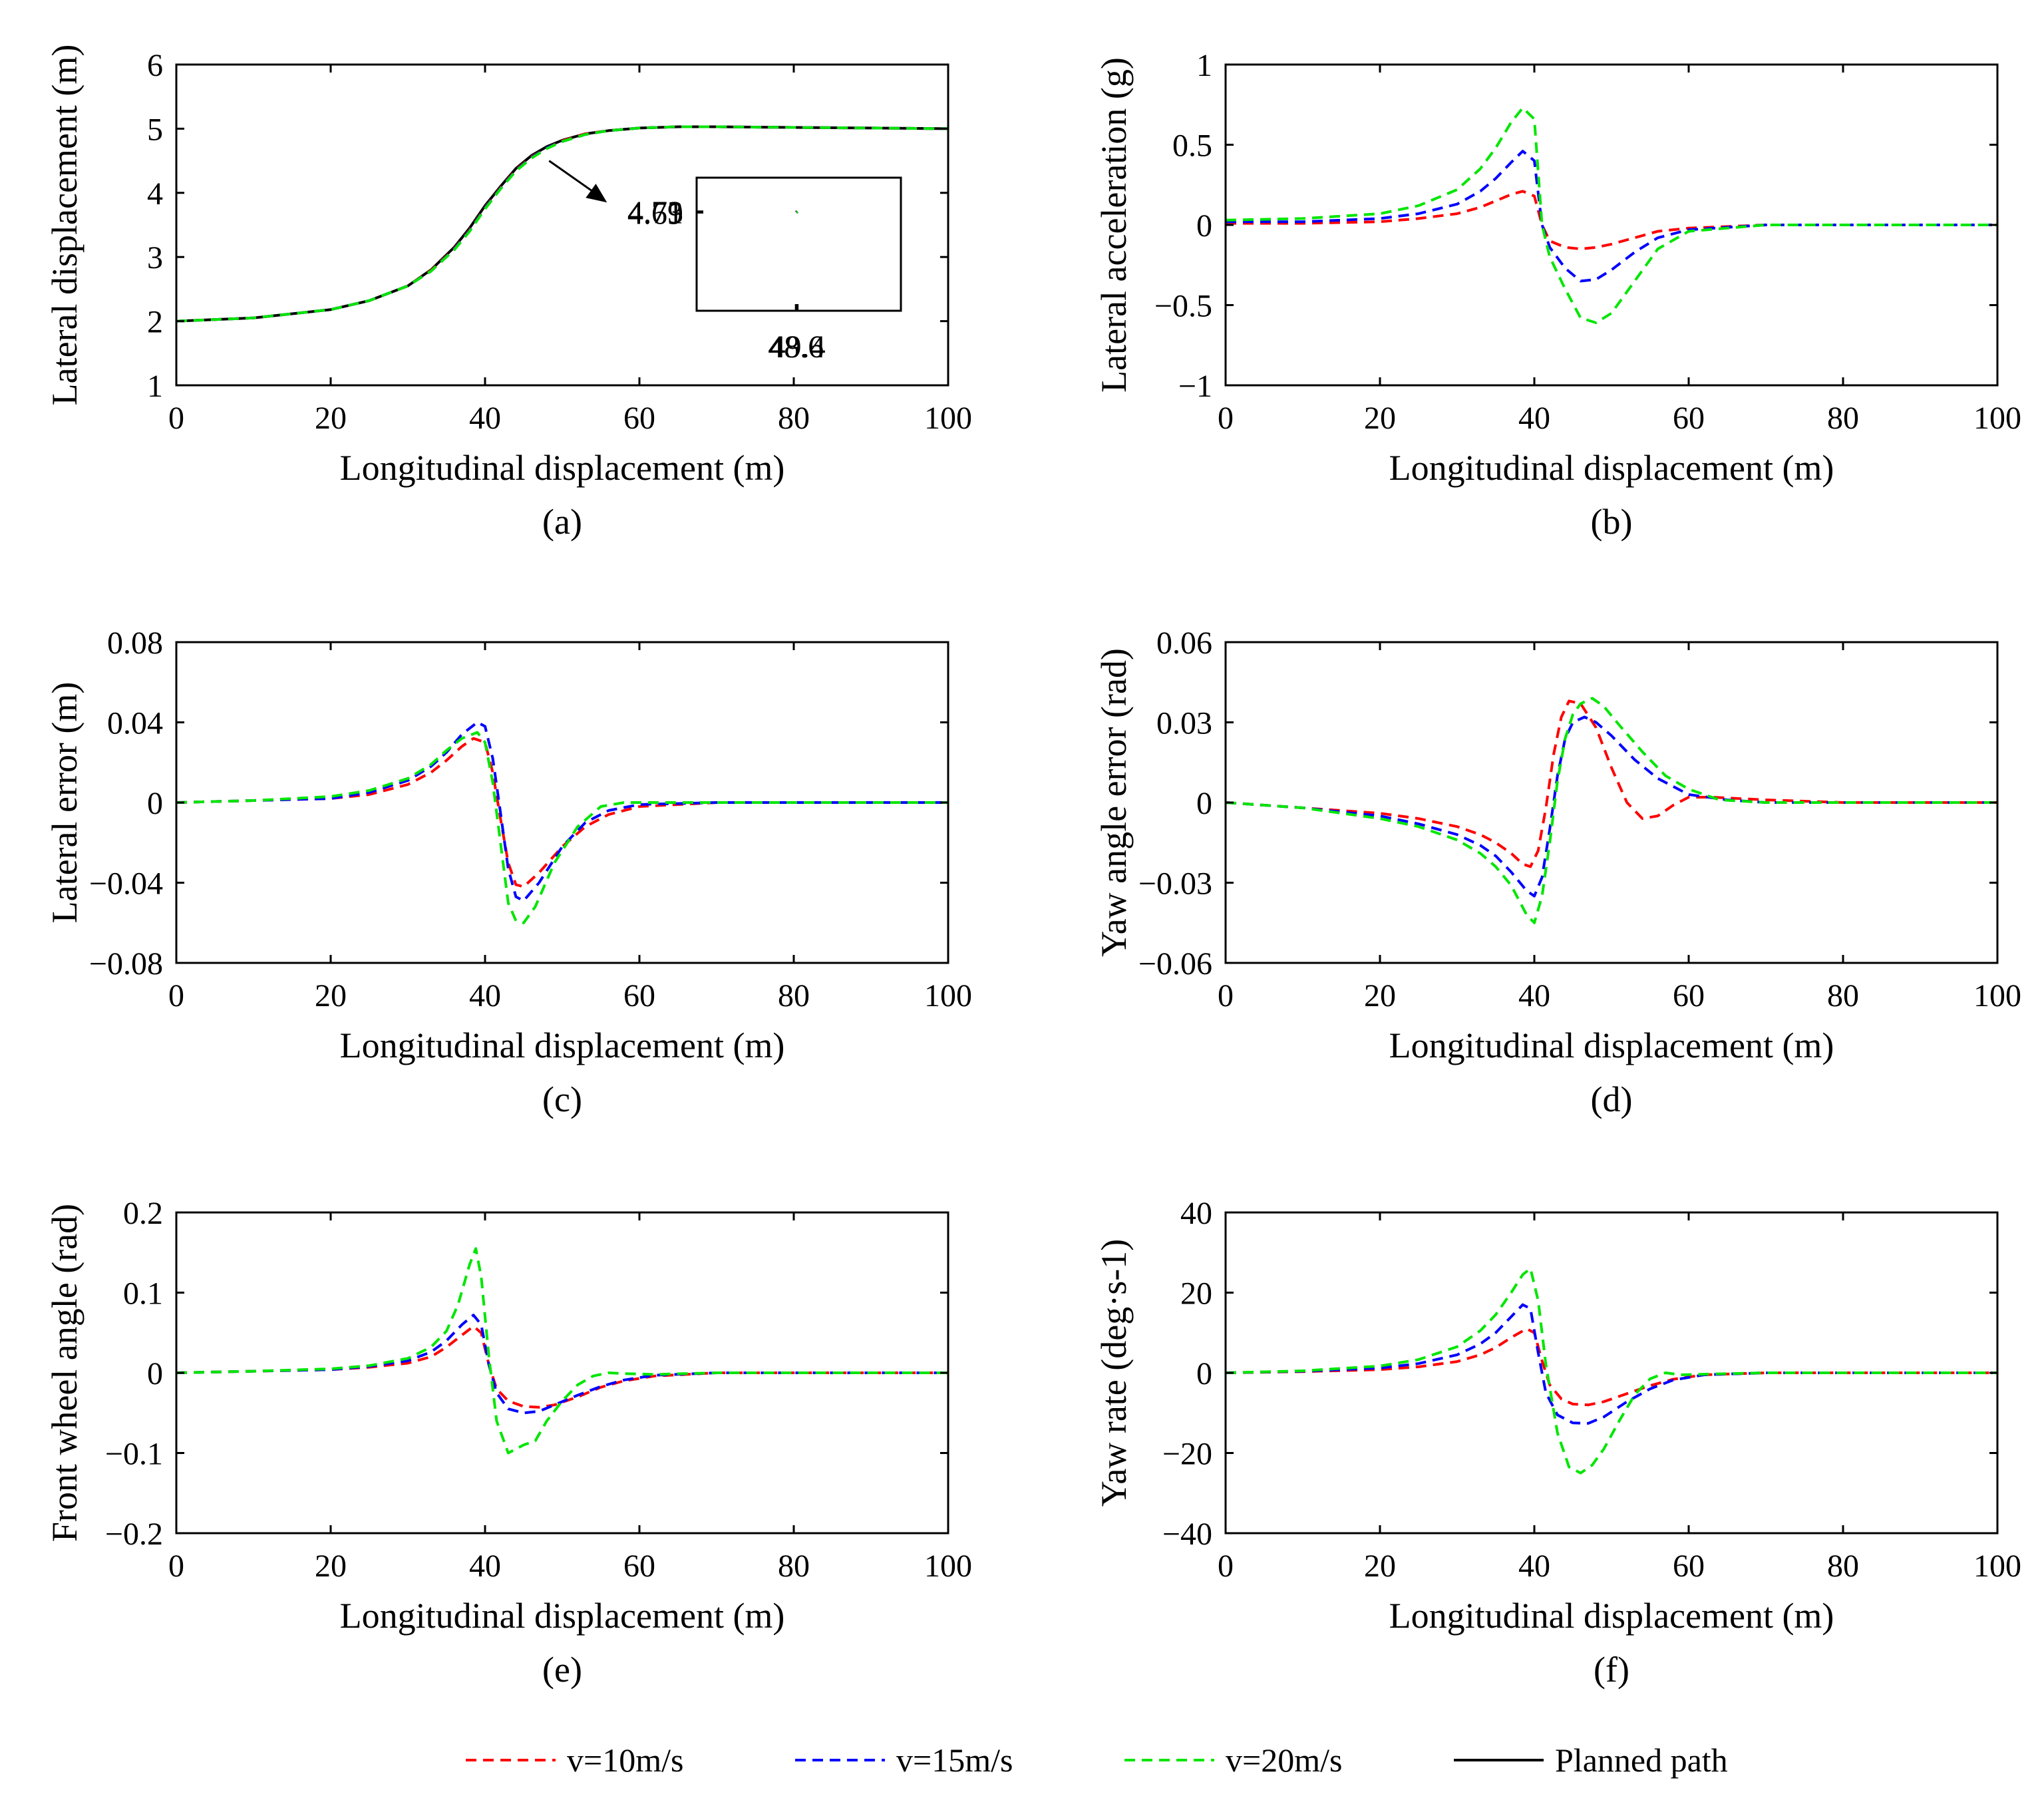 This screenshot has height=1820, width=2040. What do you see at coordinates (625, 1760) in the screenshot?
I see `legend-label-v-10m-s: v=10m/s` at bounding box center [625, 1760].